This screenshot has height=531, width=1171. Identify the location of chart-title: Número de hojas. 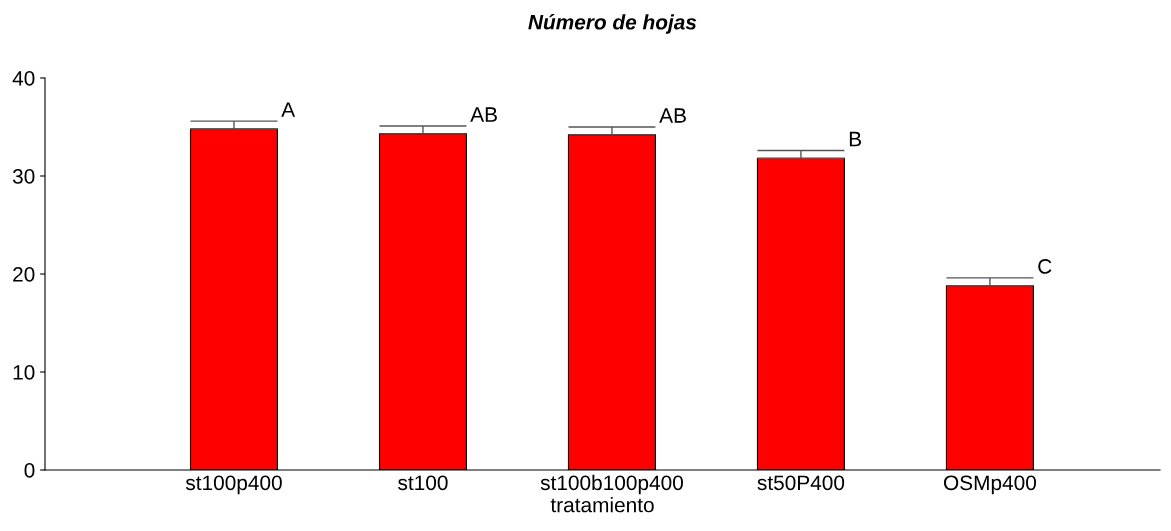
(612, 24).